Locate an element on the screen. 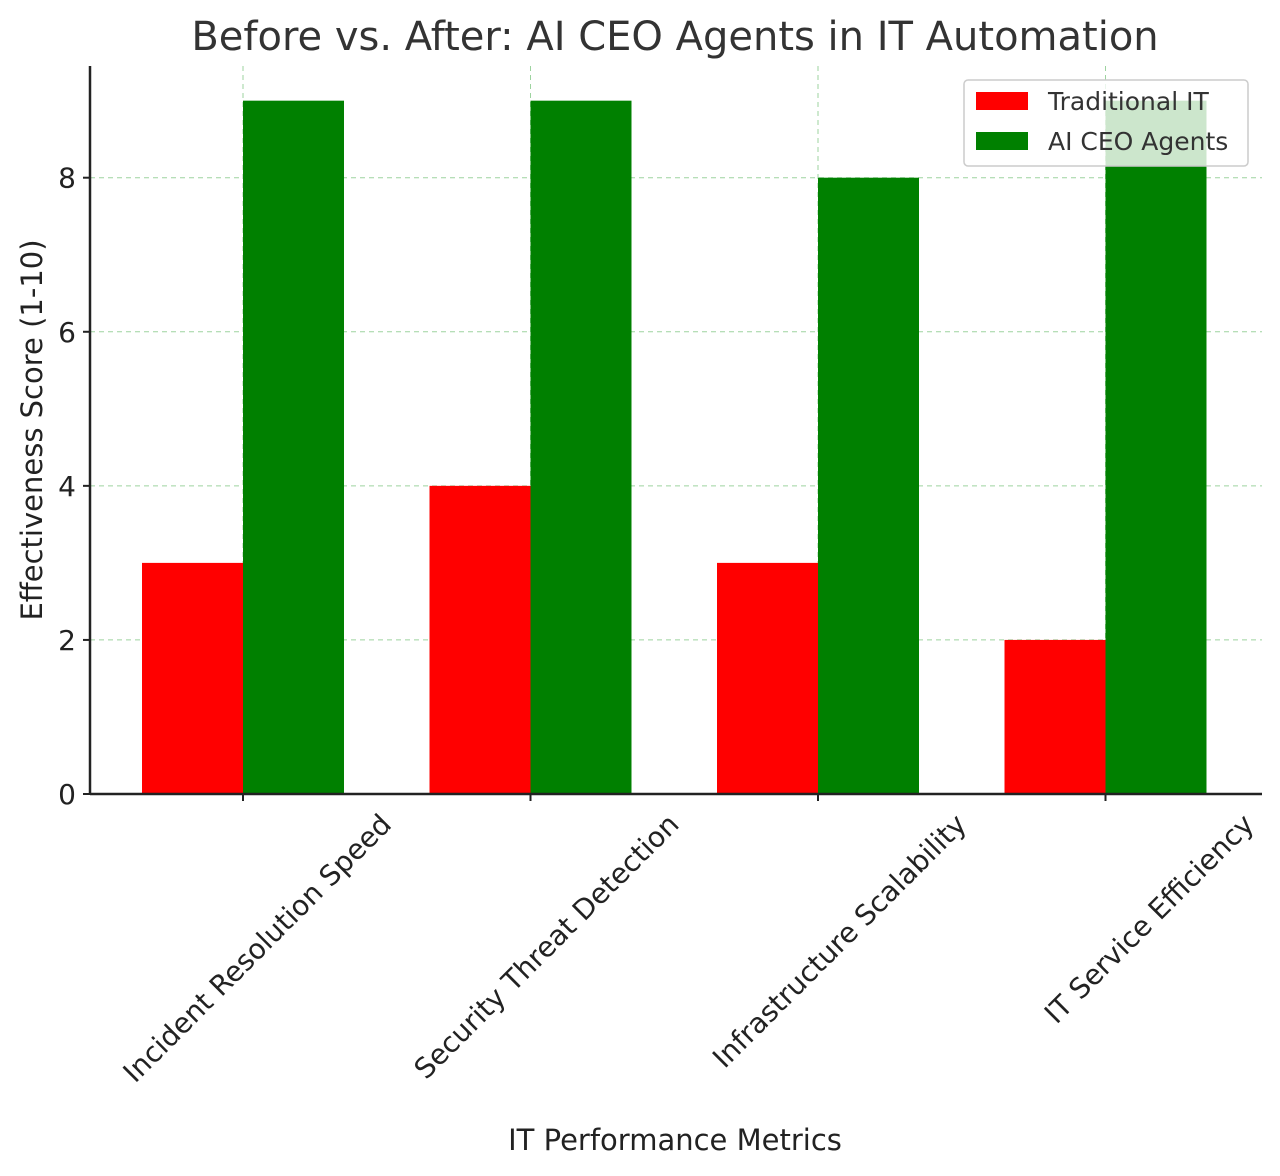 The height and width of the screenshot is (1176, 1280). x-axis-label: IT Performance Metrics is located at coordinates (675, 1140).